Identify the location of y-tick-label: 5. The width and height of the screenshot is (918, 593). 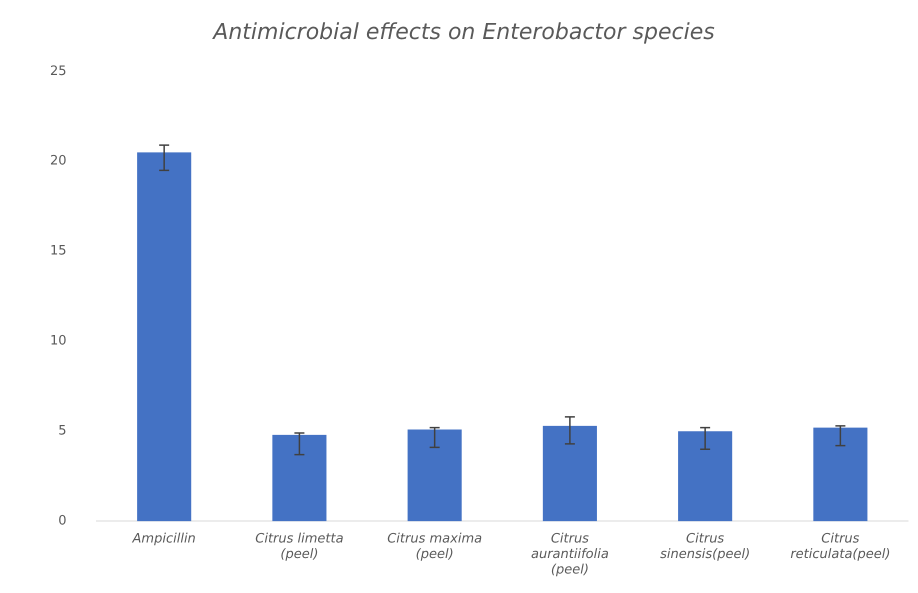
(62, 431).